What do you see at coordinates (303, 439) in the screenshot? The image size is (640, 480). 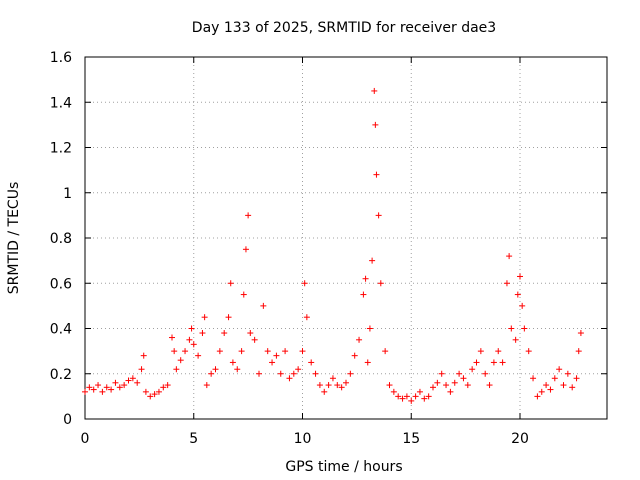 I see `x-tick-label: 10` at bounding box center [303, 439].